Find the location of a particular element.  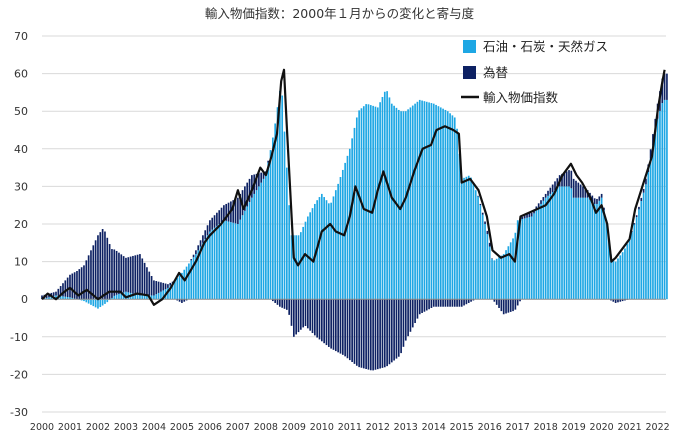

y-axis: -30 -20 -10 0 10 20 30 40 50 60 70 is located at coordinates (19, 224).